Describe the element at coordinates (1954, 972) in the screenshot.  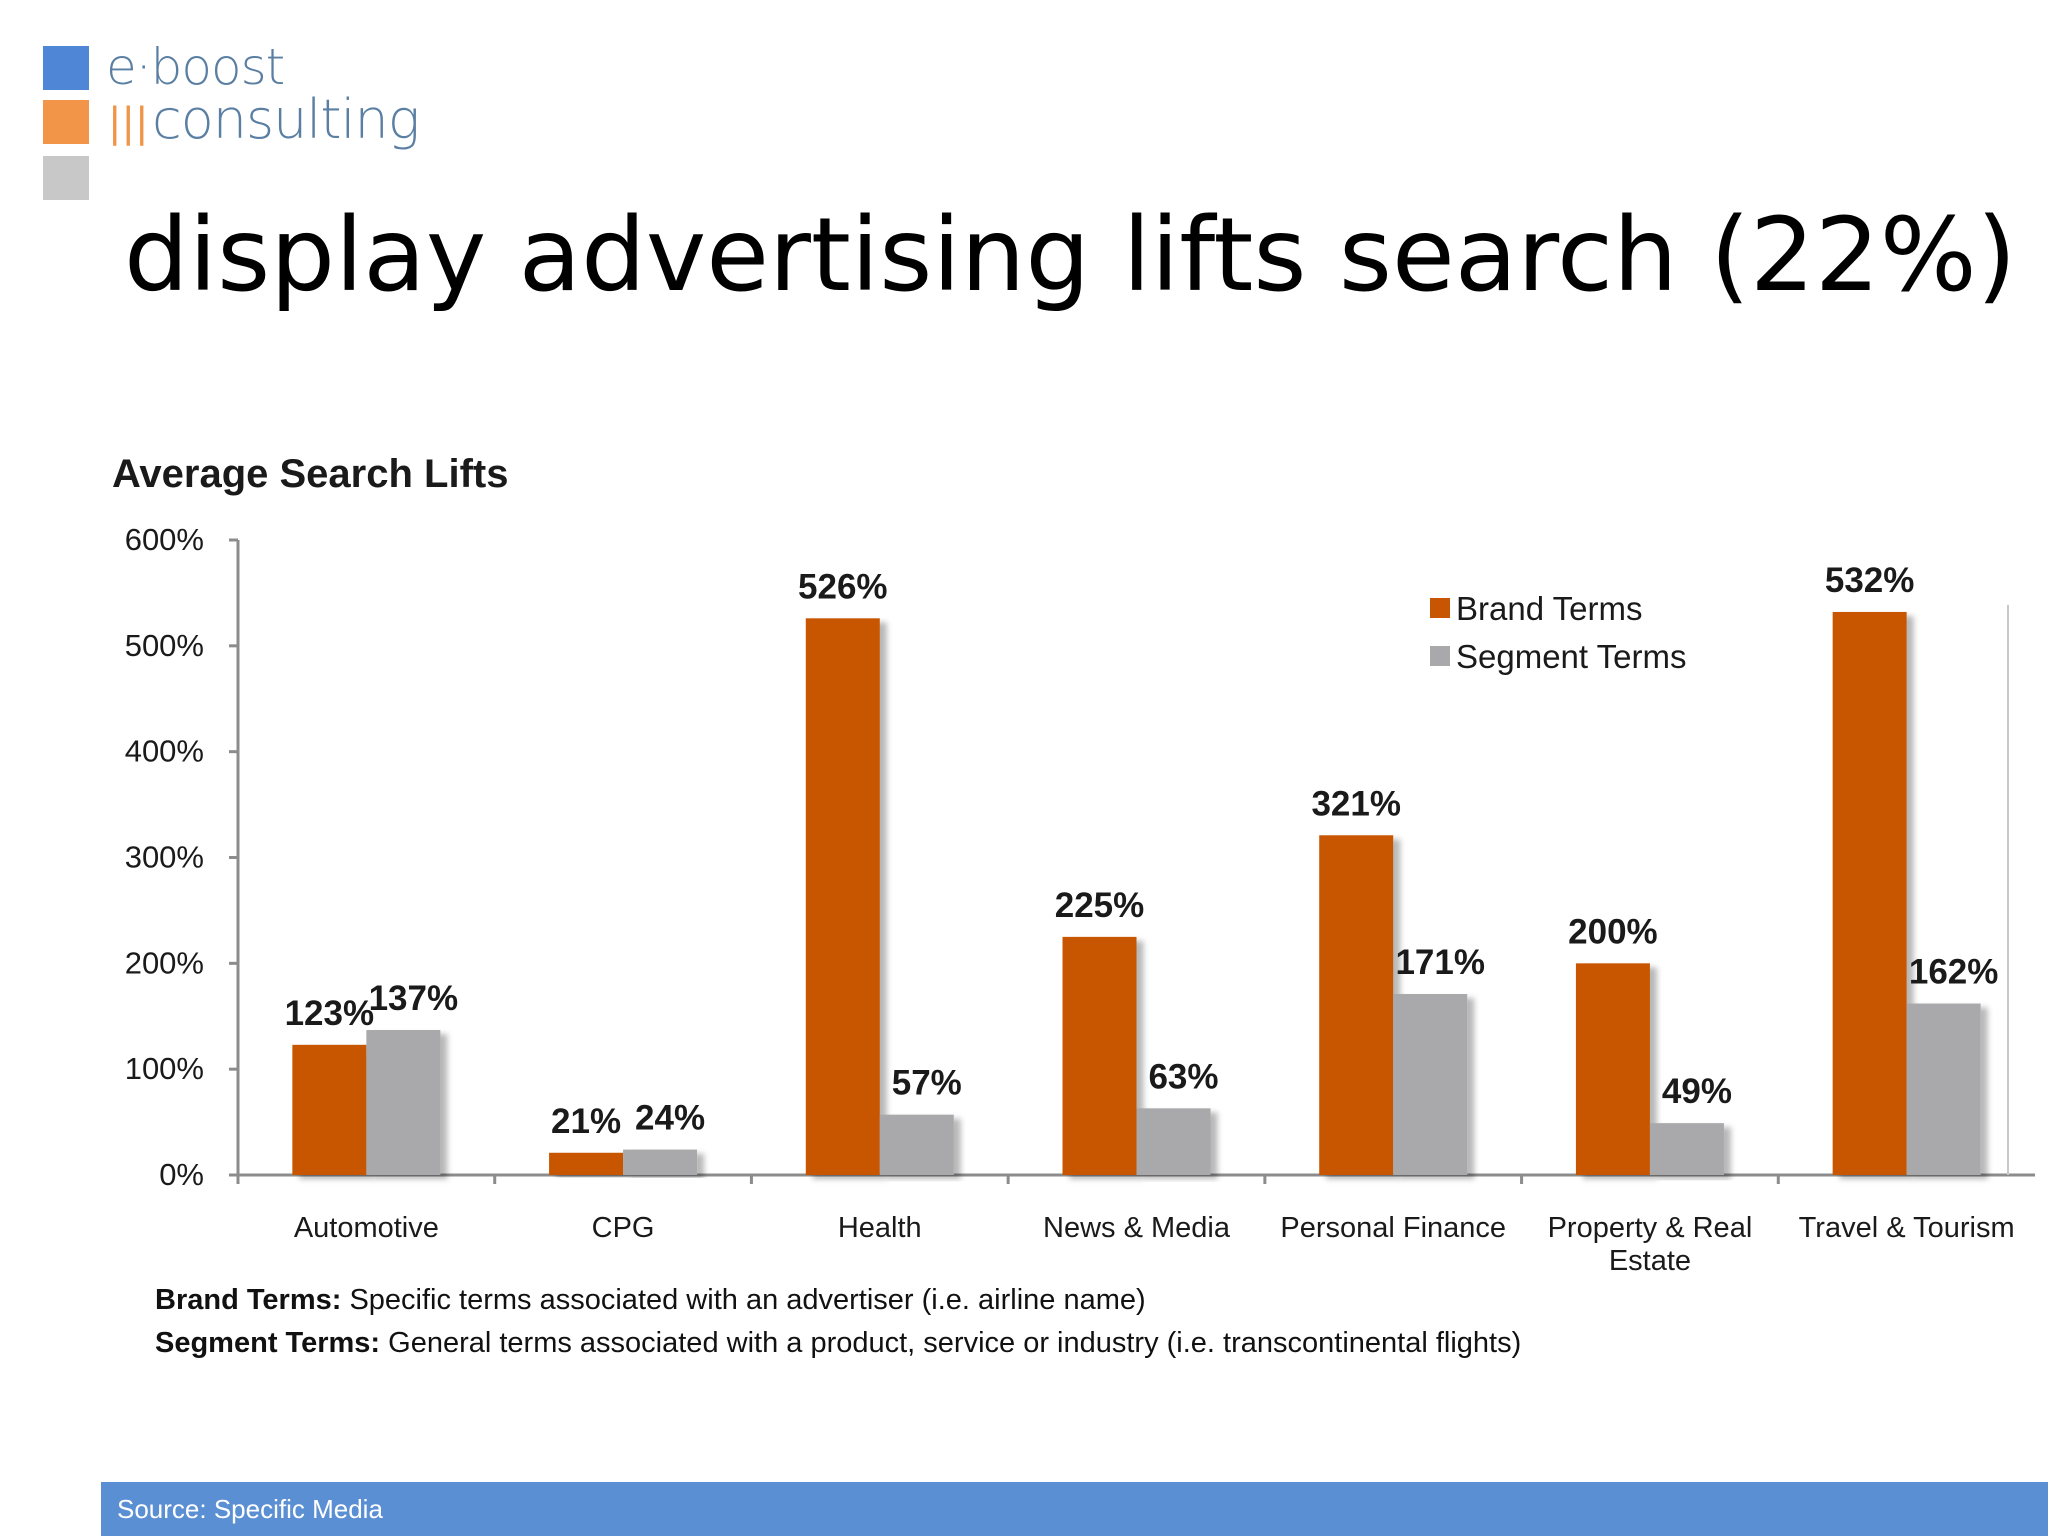
I see `data-label: 162%` at that location.